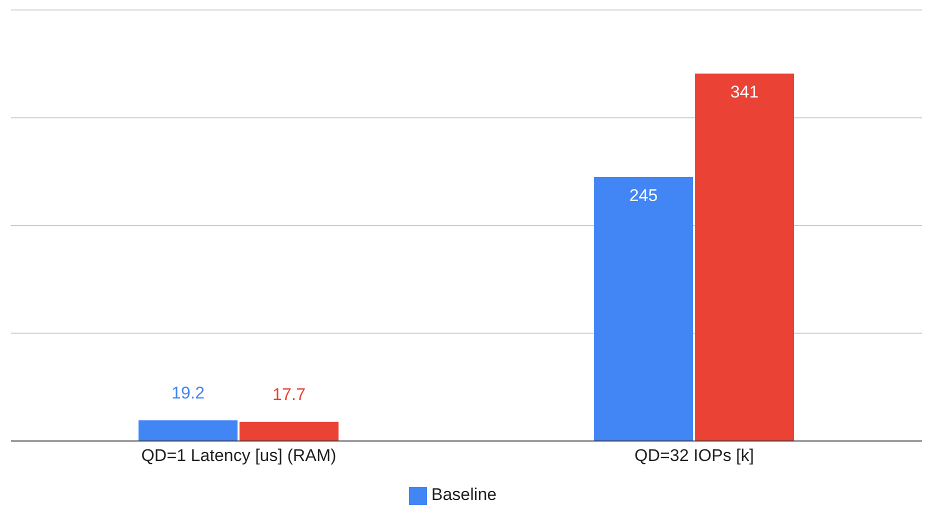  Describe the element at coordinates (464, 494) in the screenshot. I see `legend-label: Baseline` at that location.